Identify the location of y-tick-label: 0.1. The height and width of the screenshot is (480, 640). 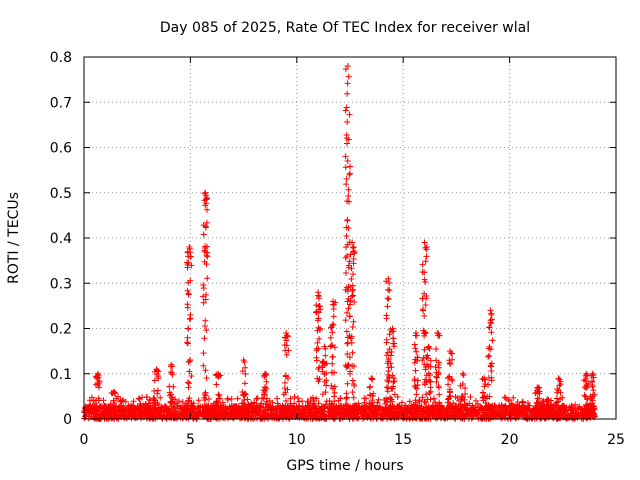
(61, 375).